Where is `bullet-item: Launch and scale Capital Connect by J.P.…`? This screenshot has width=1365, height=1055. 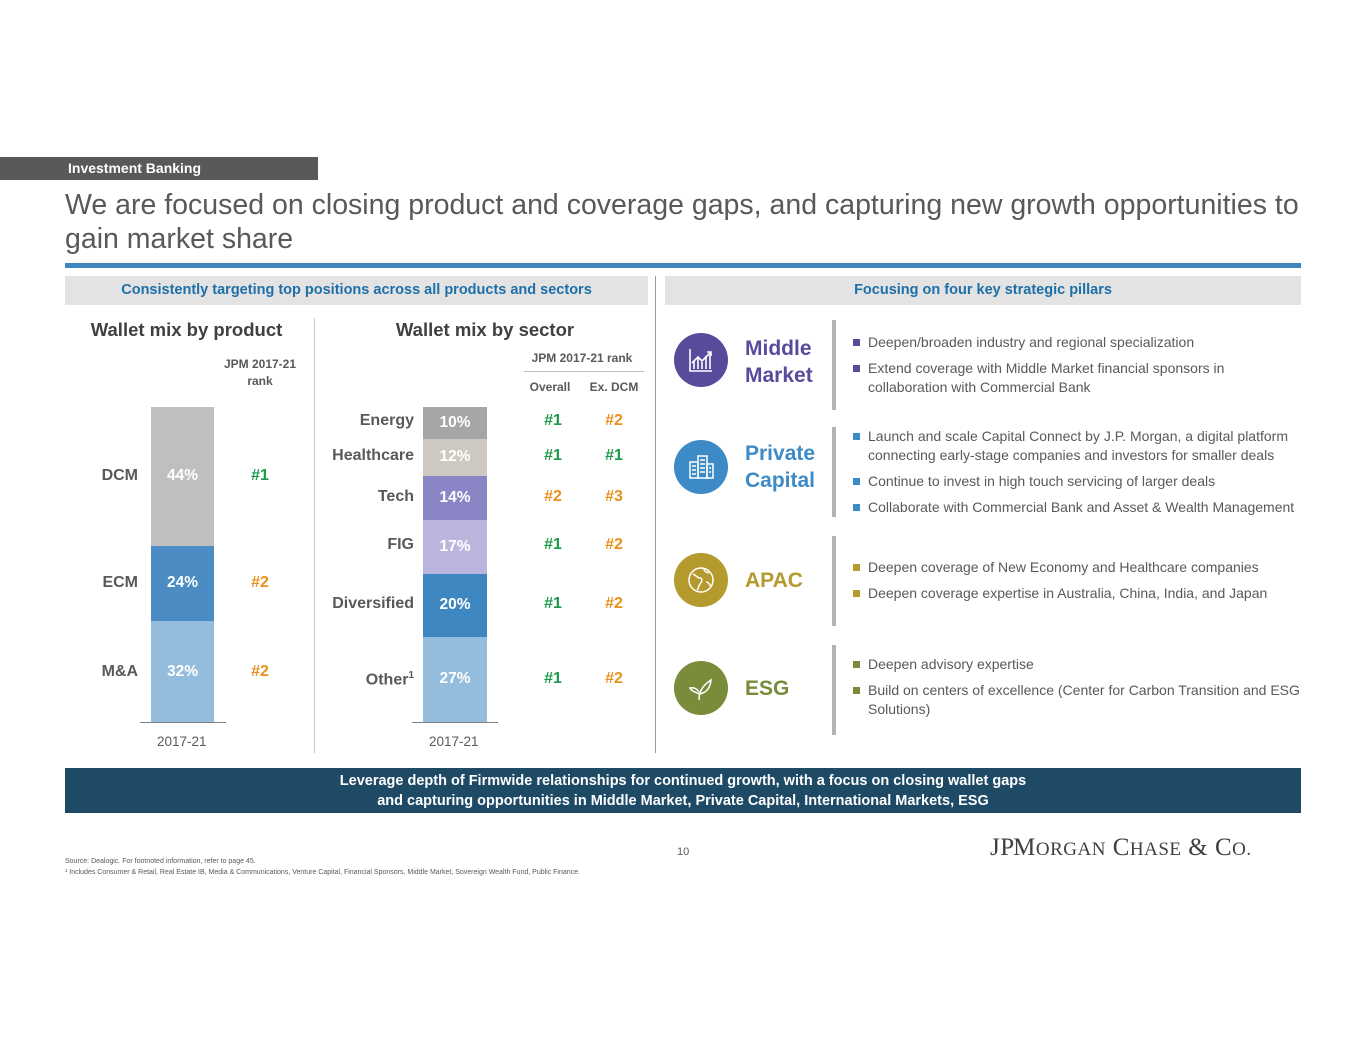 bullet-item: Launch and scale Capital Connect by J.P.… is located at coordinates (1078, 446).